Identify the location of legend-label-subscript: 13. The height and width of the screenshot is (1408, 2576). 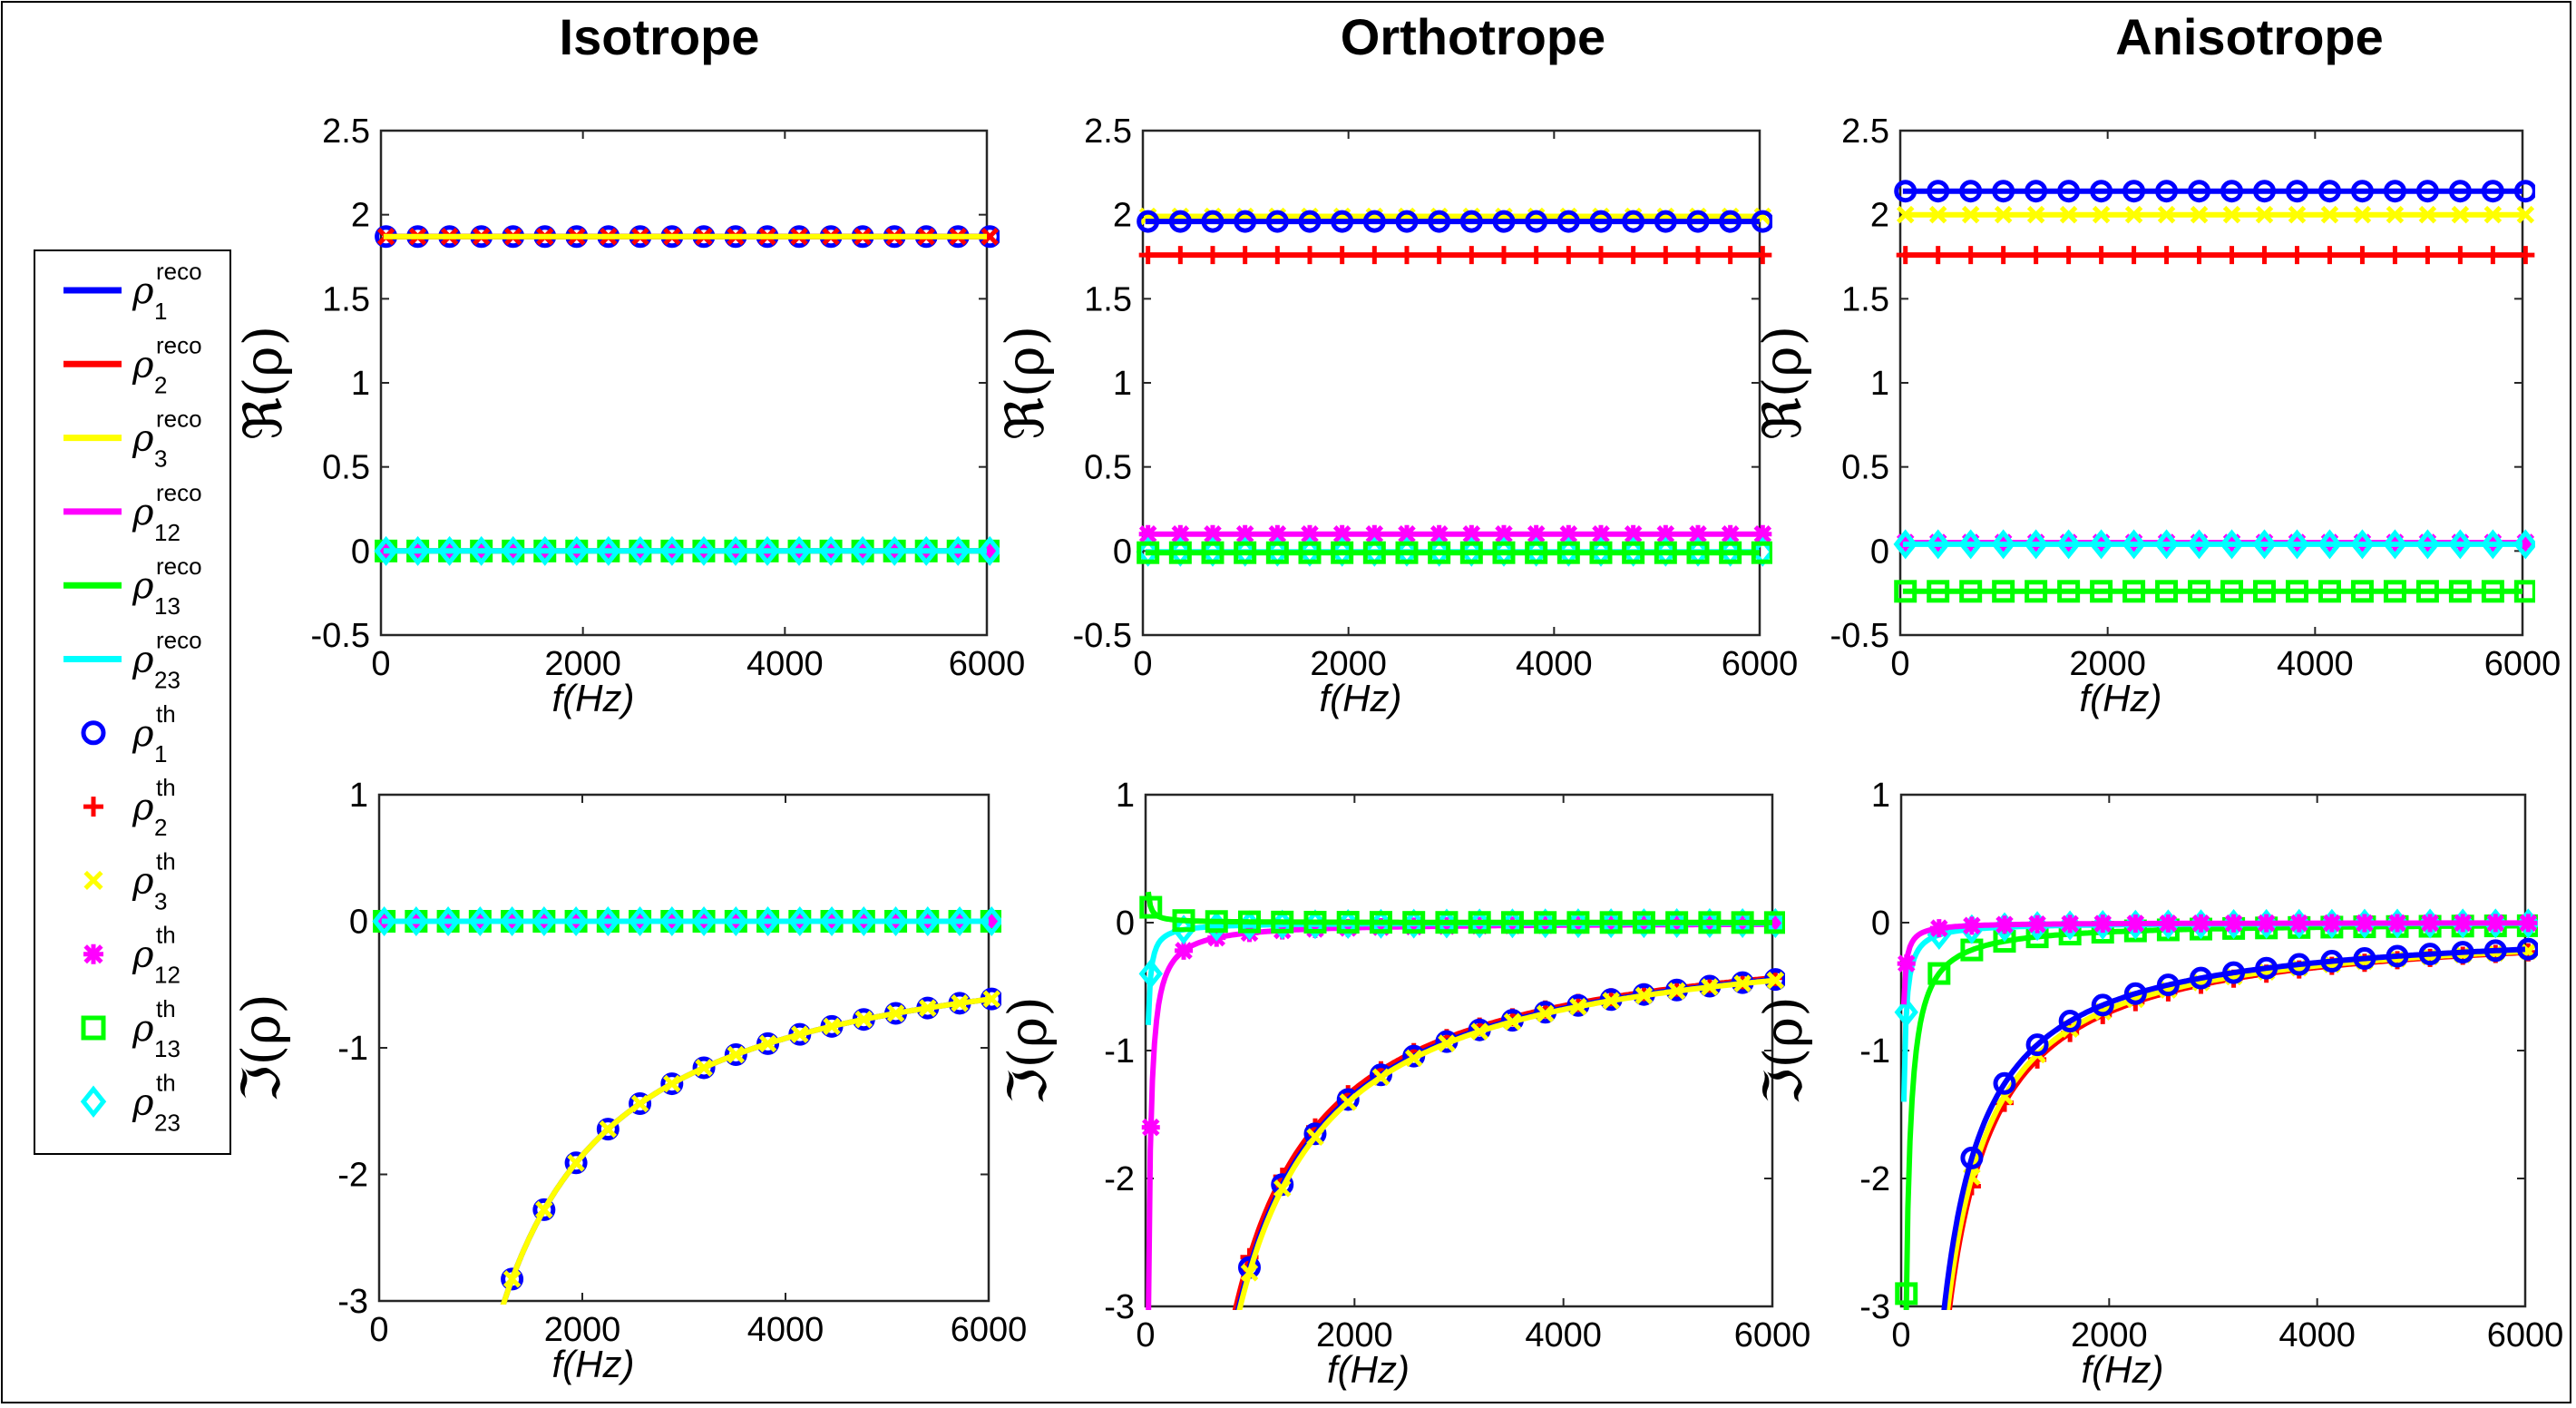
(167, 1048).